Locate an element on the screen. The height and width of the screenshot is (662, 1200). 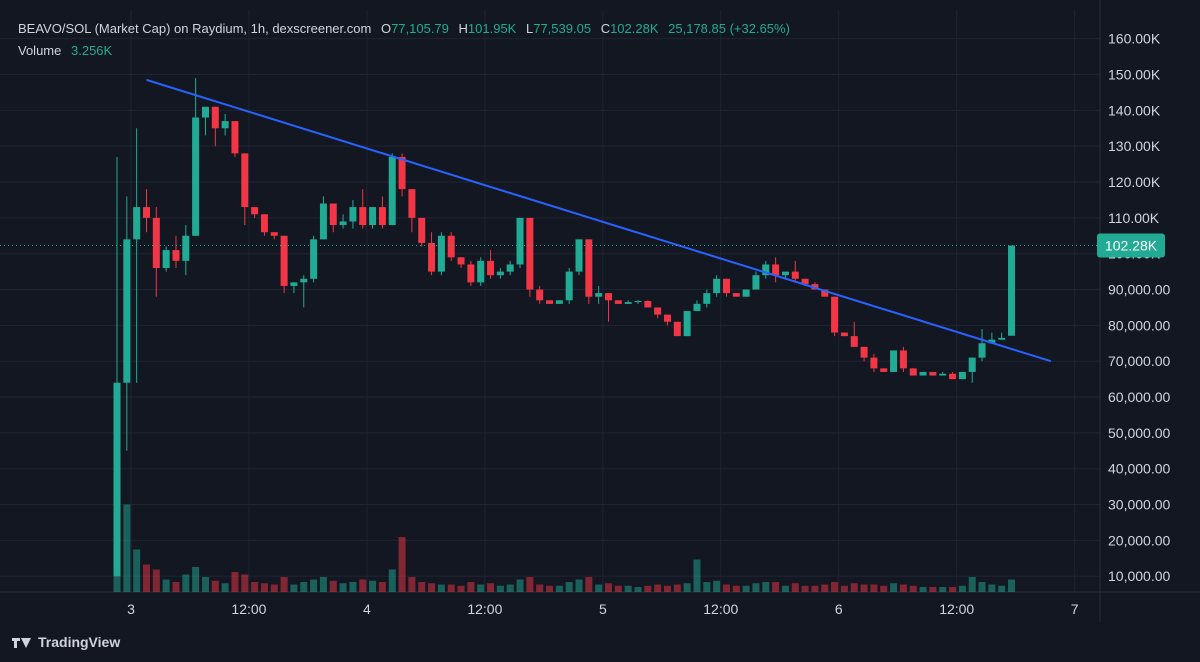
high-label: H is located at coordinates (463, 28).